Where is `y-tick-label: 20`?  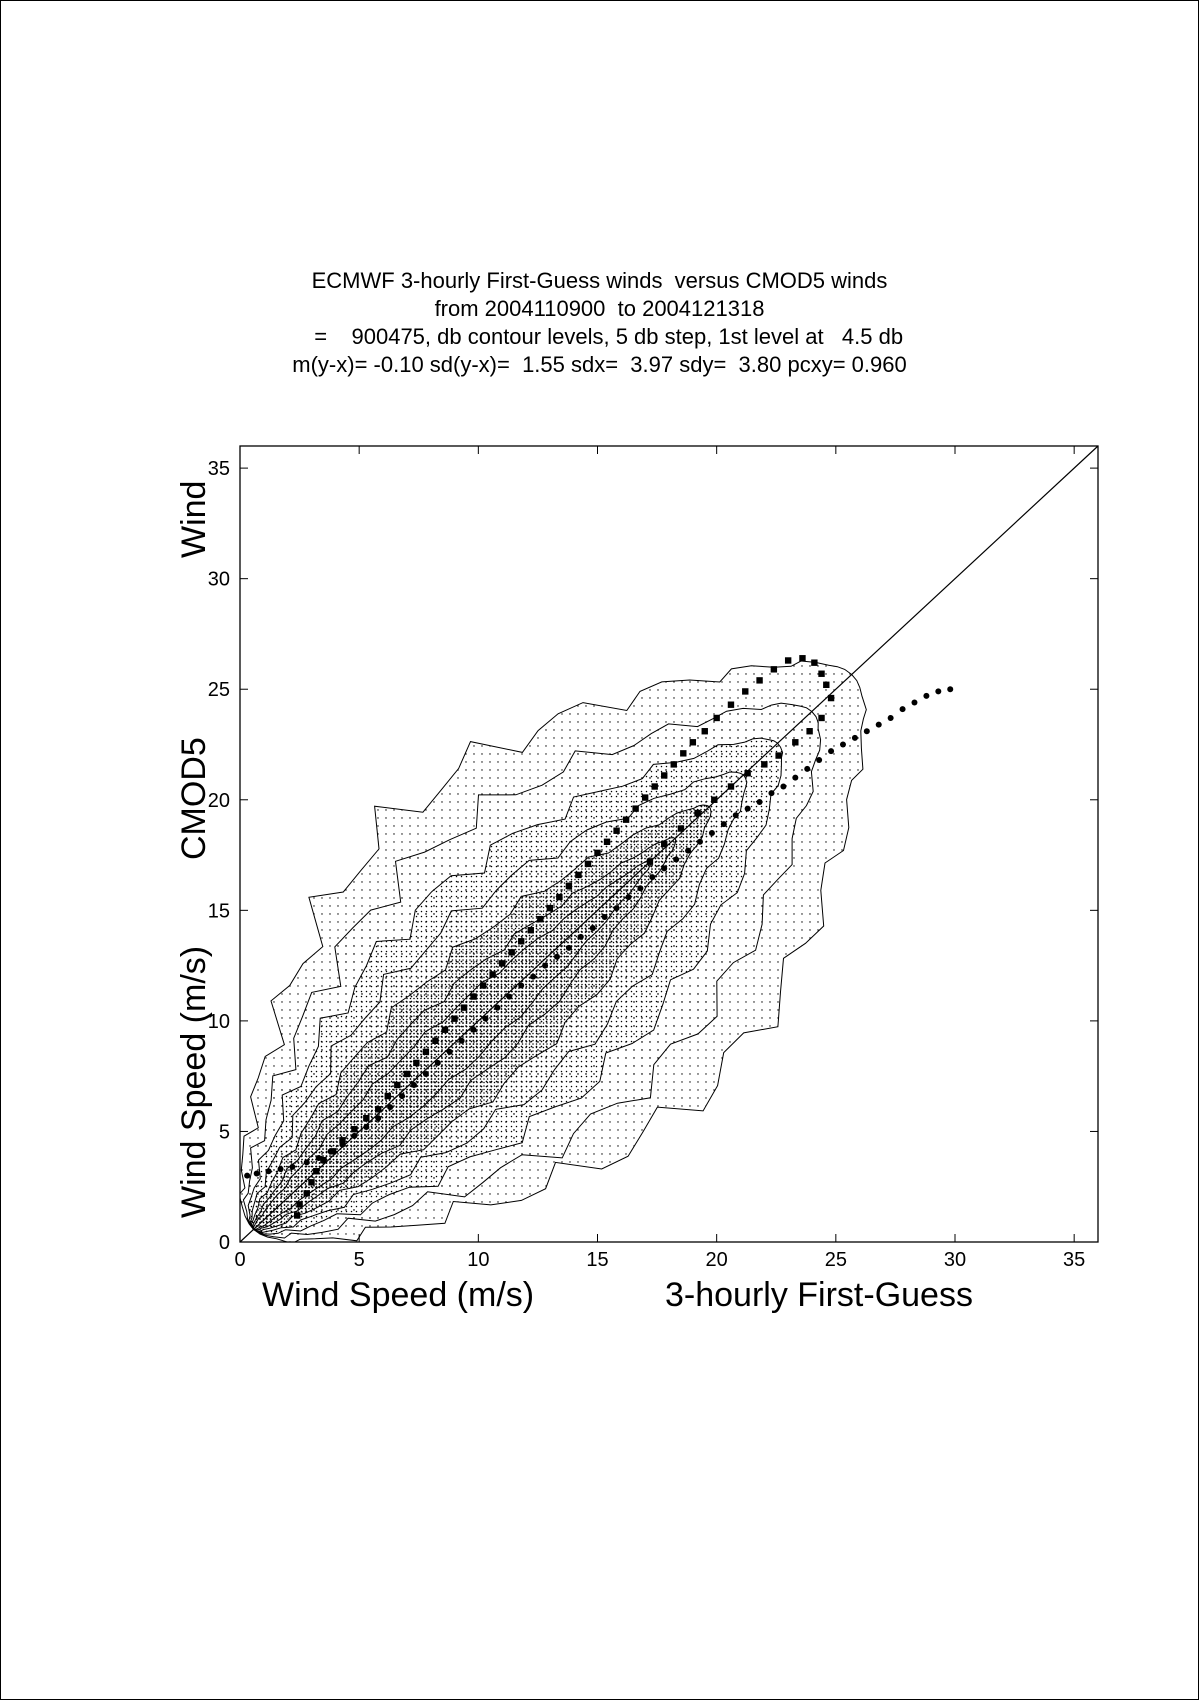 y-tick-label: 20 is located at coordinates (219, 801).